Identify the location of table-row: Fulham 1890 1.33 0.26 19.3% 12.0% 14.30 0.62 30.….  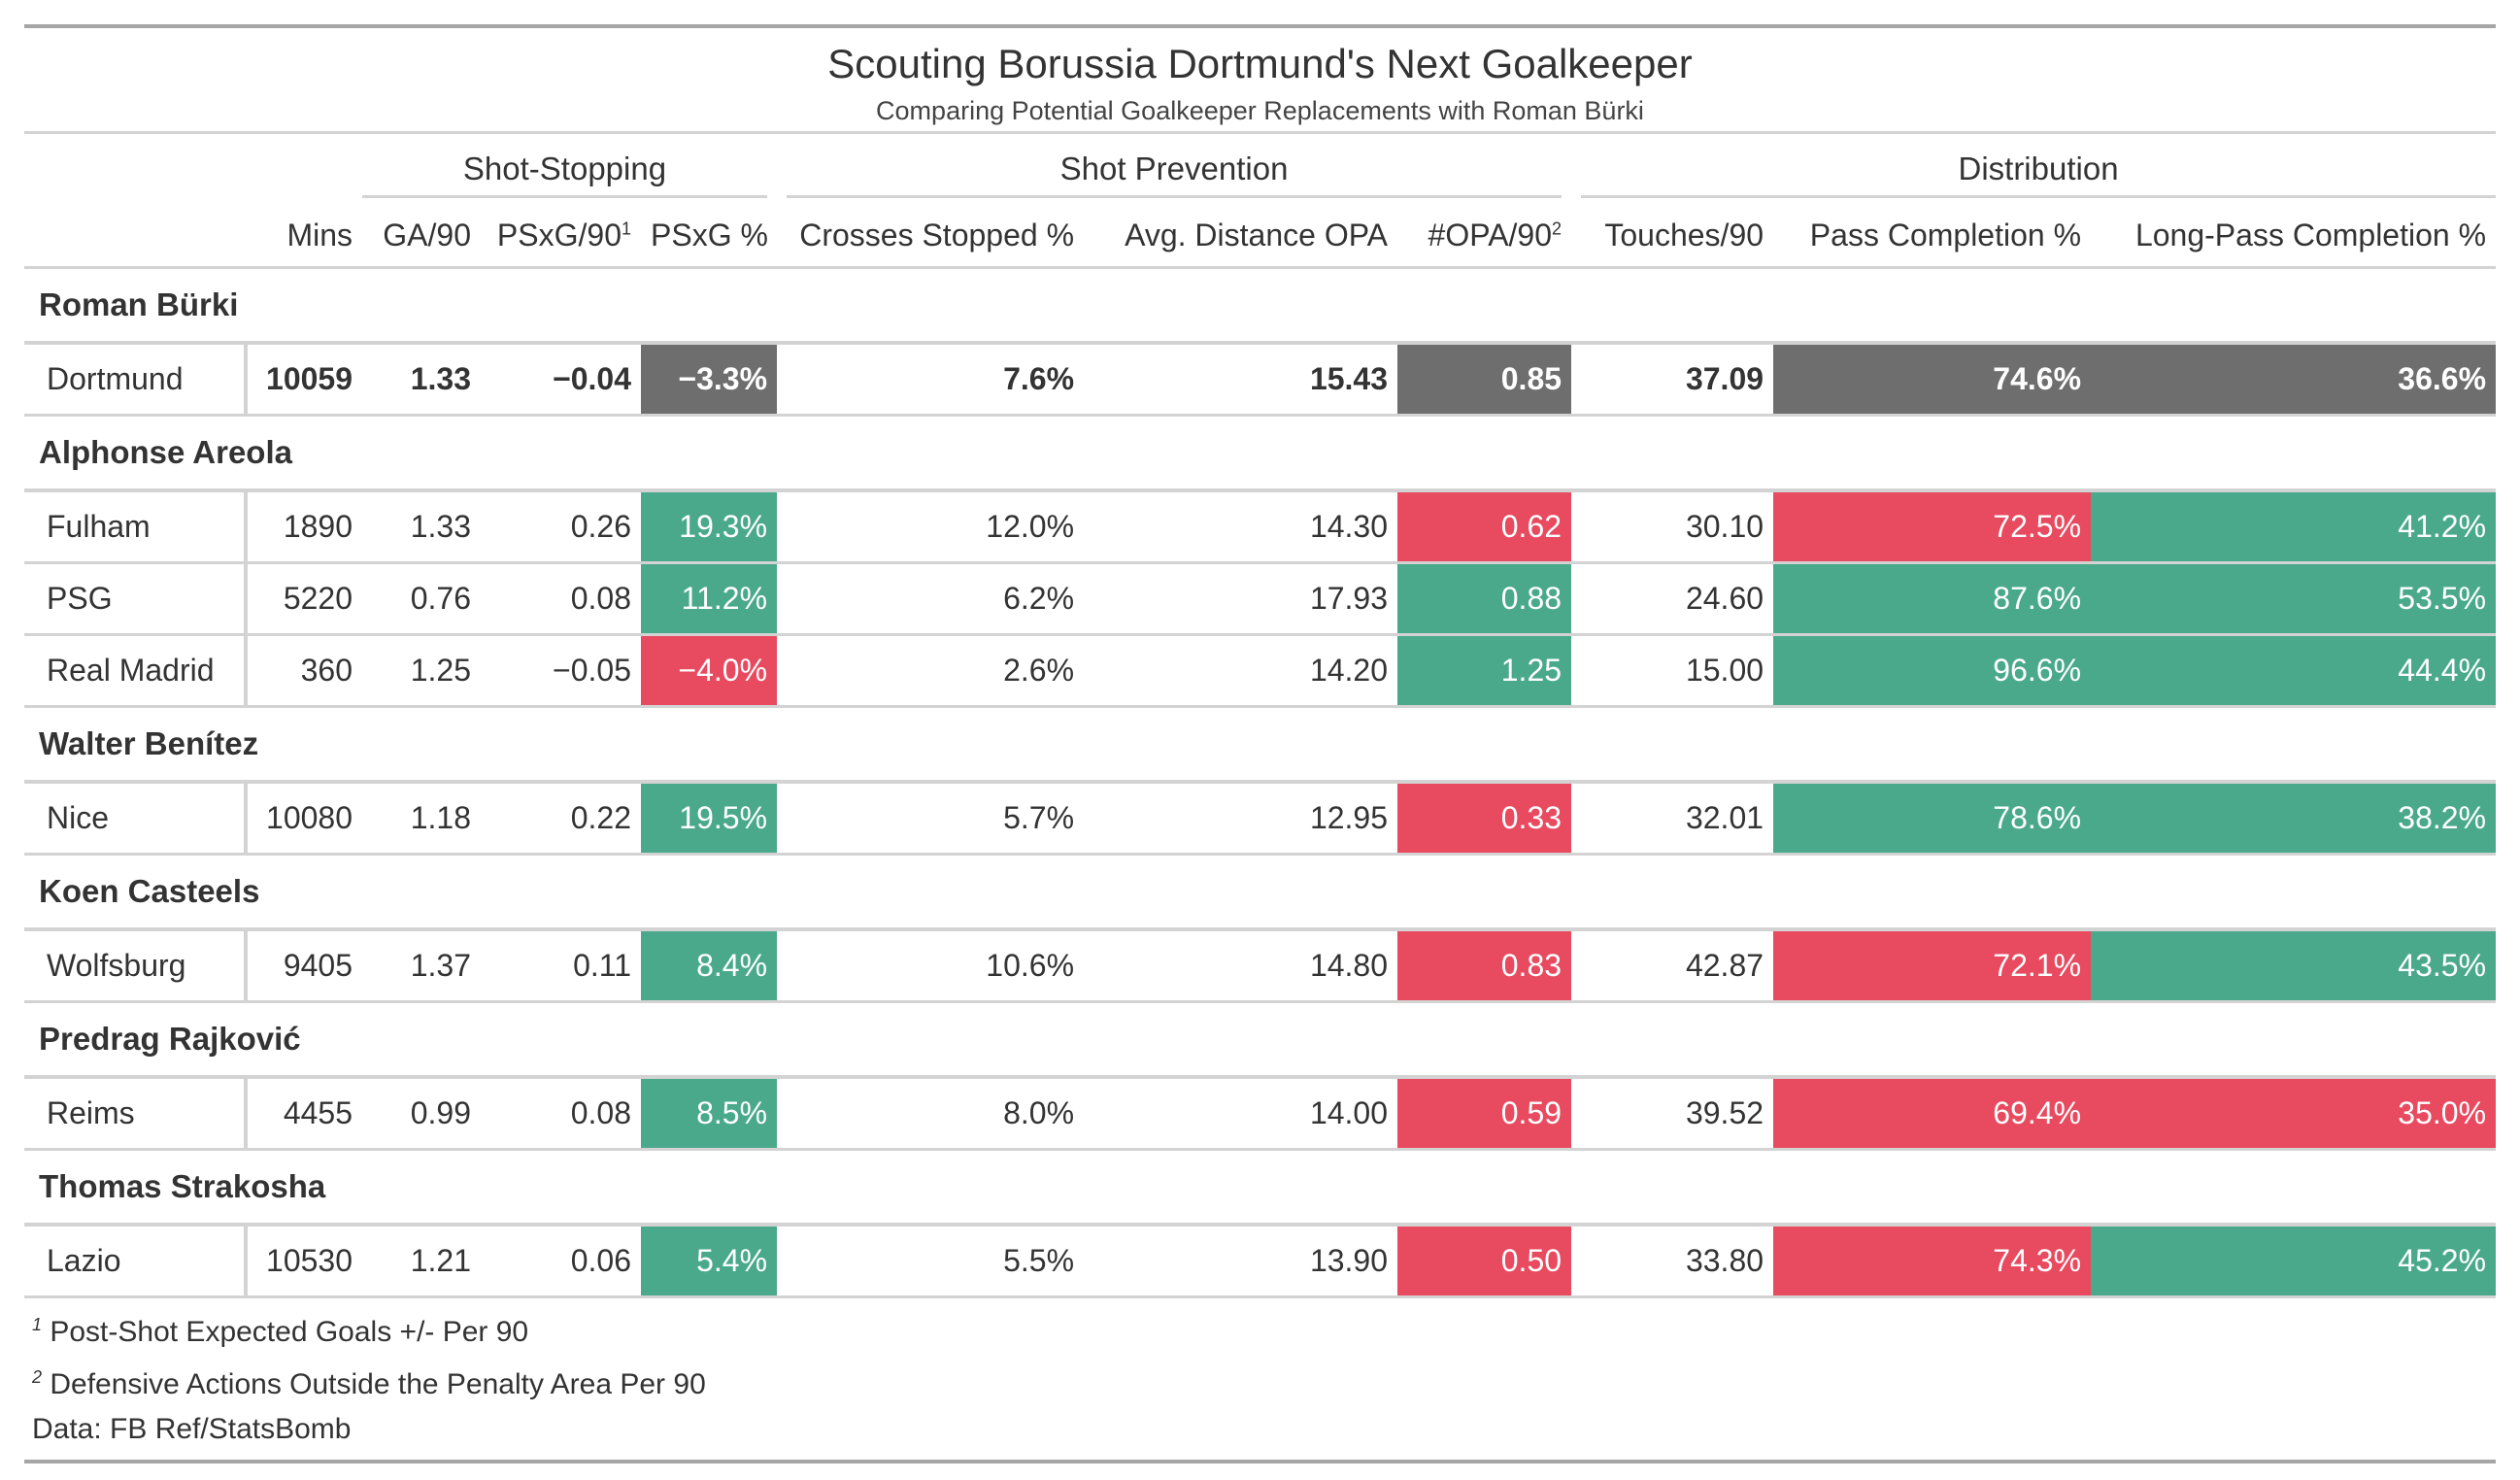
(1260, 526).